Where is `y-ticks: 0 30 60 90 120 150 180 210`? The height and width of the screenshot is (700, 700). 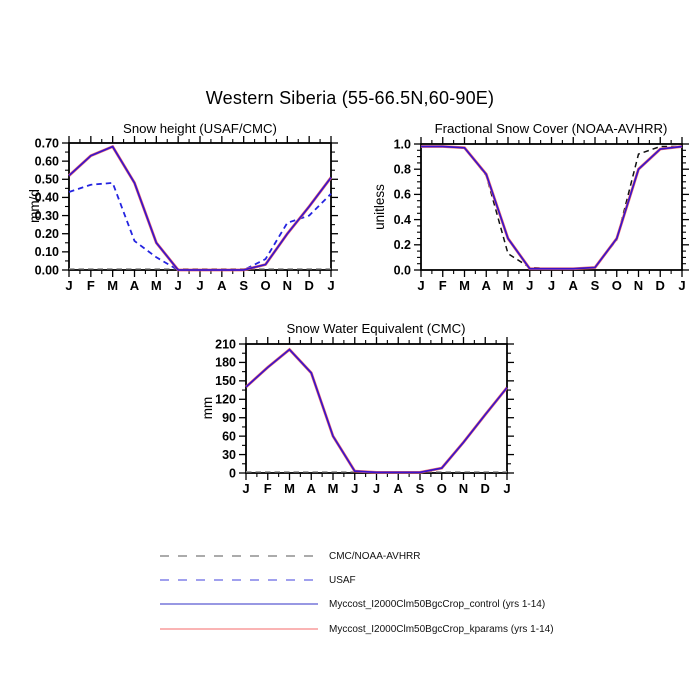 y-ticks: 0 30 60 90 120 150 180 210 is located at coordinates (364, 408).